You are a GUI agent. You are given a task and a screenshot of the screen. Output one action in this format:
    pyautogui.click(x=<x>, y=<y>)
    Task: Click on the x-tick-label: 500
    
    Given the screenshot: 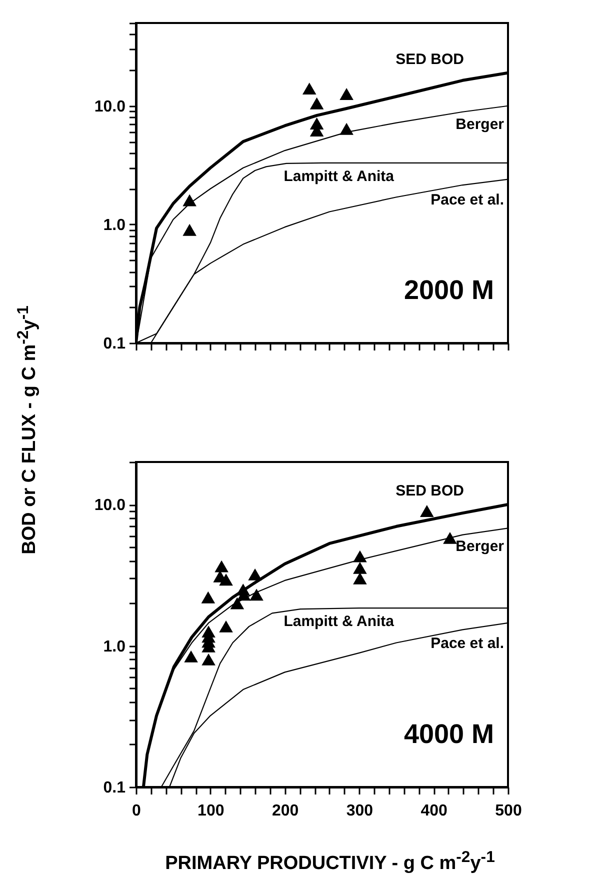 What is the action you would take?
    pyautogui.click(x=508, y=811)
    